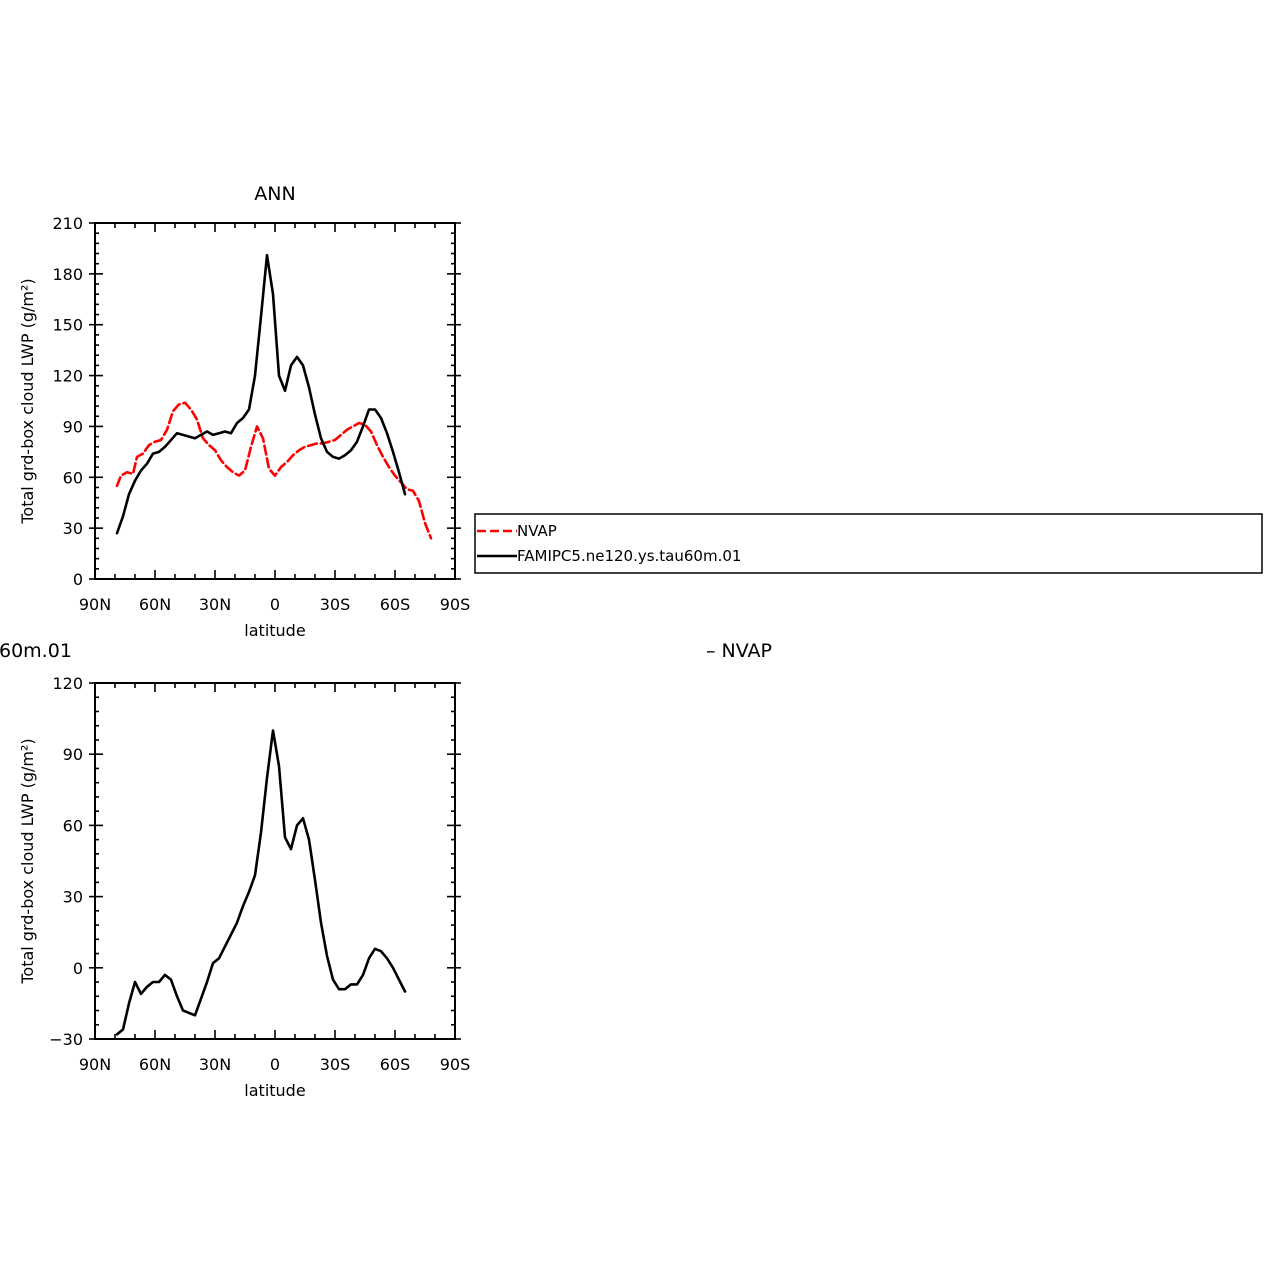  Describe the element at coordinates (274, 1090) in the screenshot. I see `bottom-x-axis-title: latitude` at that location.